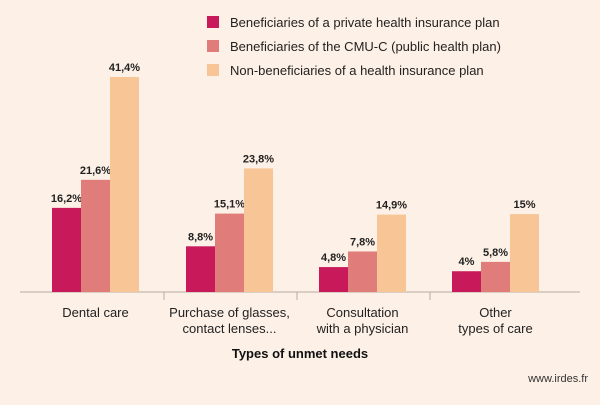  I want to click on category-label: with a physician, so click(362, 328).